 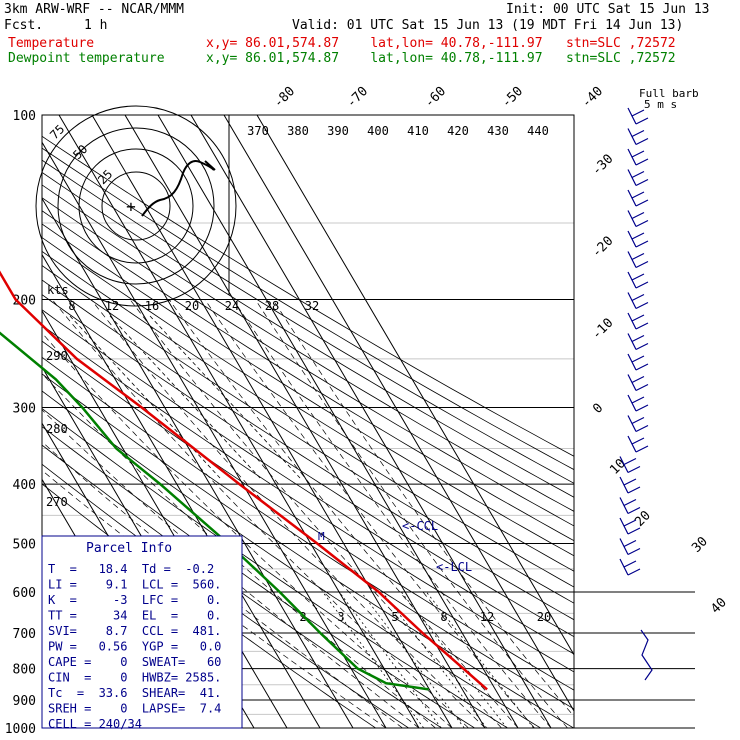 I want to click on temperature-tick-label: -30, so click(x=602, y=165).